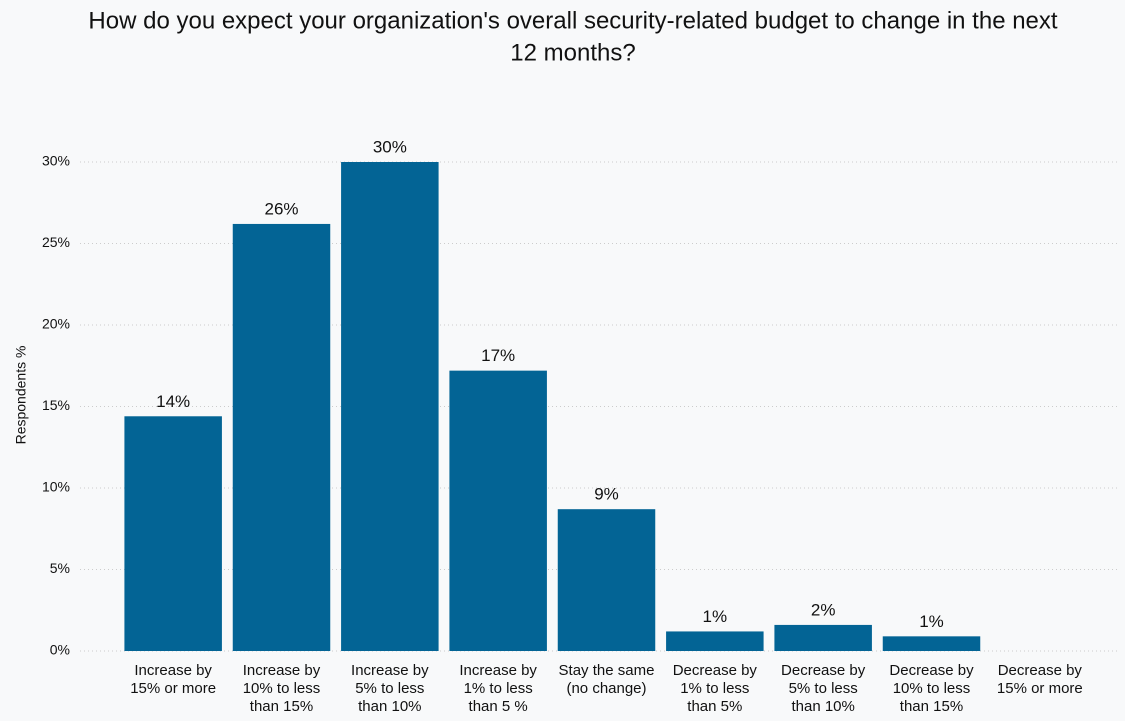 This screenshot has height=721, width=1125. I want to click on data-label: 2%, so click(823, 609).